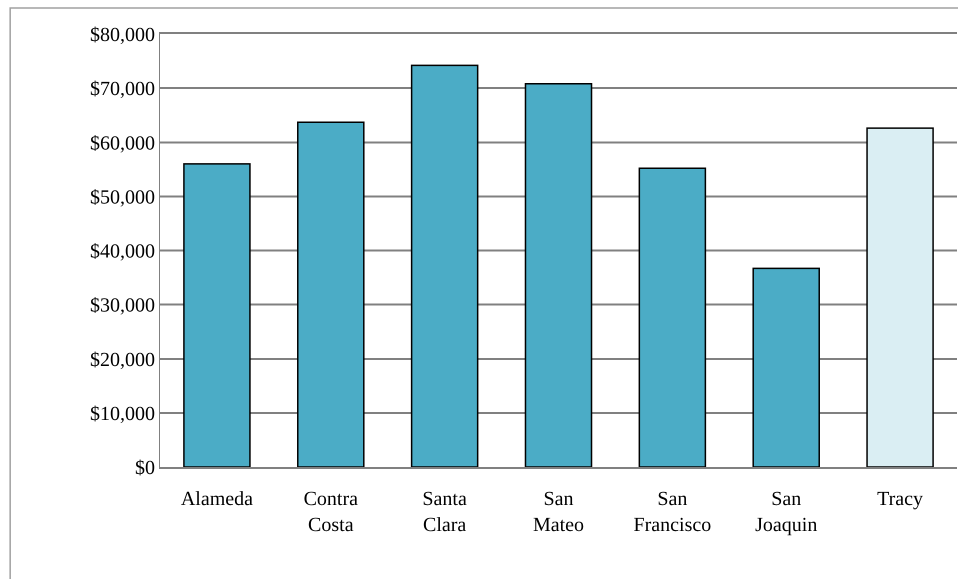 The height and width of the screenshot is (579, 958). What do you see at coordinates (122, 35) in the screenshot?
I see `y-tick-label: $80,000` at bounding box center [122, 35].